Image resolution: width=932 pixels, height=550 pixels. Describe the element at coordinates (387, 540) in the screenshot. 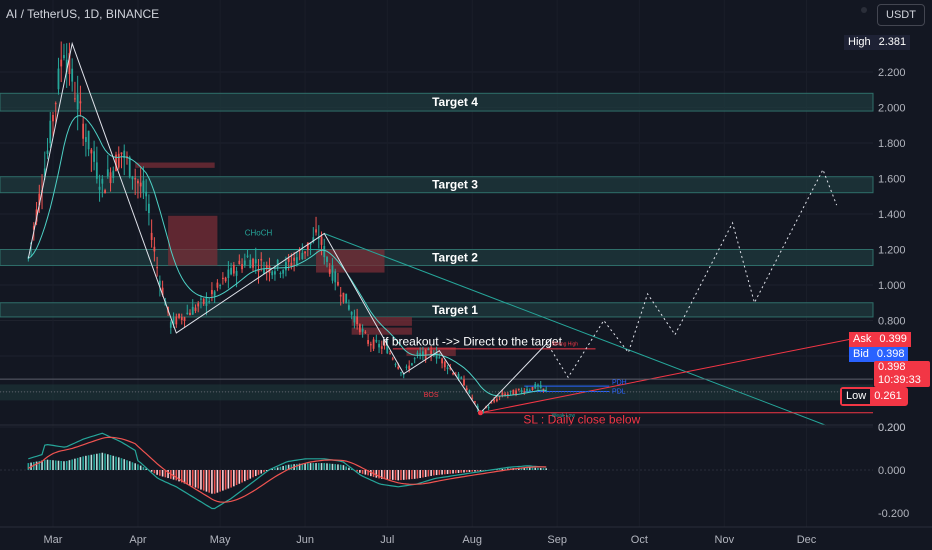

I see `x-tick-label: Jul` at that location.